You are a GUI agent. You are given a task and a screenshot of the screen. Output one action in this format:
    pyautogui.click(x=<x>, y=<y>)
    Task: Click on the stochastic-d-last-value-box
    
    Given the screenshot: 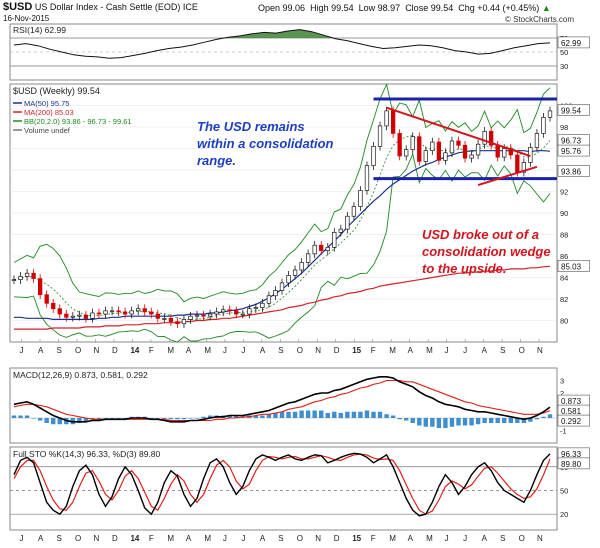 What is the action you would take?
    pyautogui.click(x=573, y=463)
    